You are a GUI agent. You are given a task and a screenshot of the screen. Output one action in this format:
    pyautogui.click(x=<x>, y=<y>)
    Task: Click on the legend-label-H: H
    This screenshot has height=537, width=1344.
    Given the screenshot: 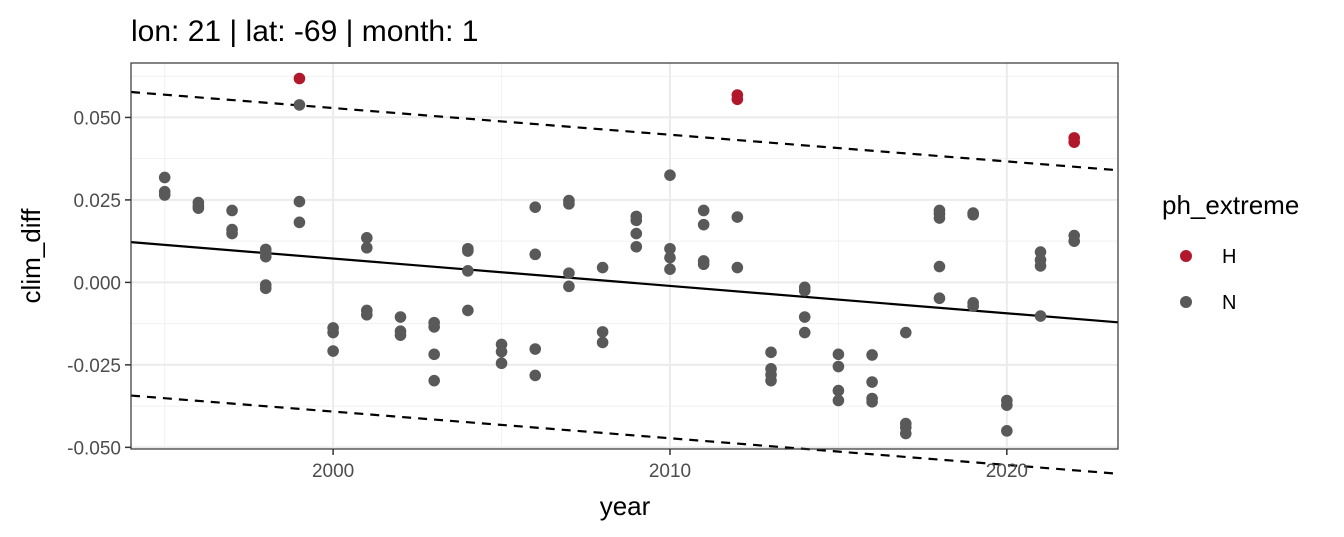 What is the action you would take?
    pyautogui.click(x=1229, y=257)
    